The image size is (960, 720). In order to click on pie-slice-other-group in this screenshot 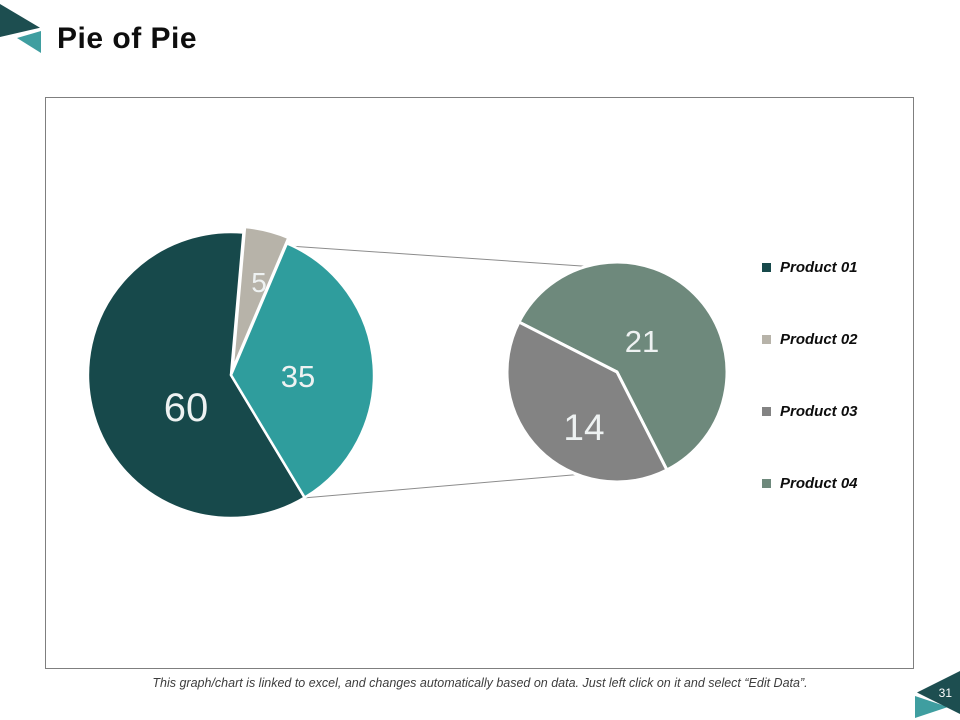, I will do `click(302, 370)`.